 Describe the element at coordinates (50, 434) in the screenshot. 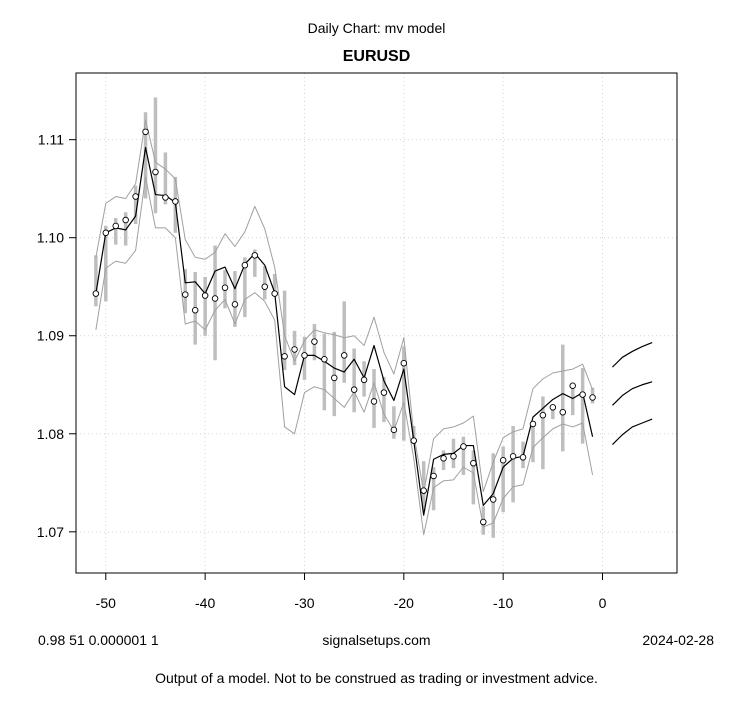

I see `y-tick-label: 1.08` at that location.